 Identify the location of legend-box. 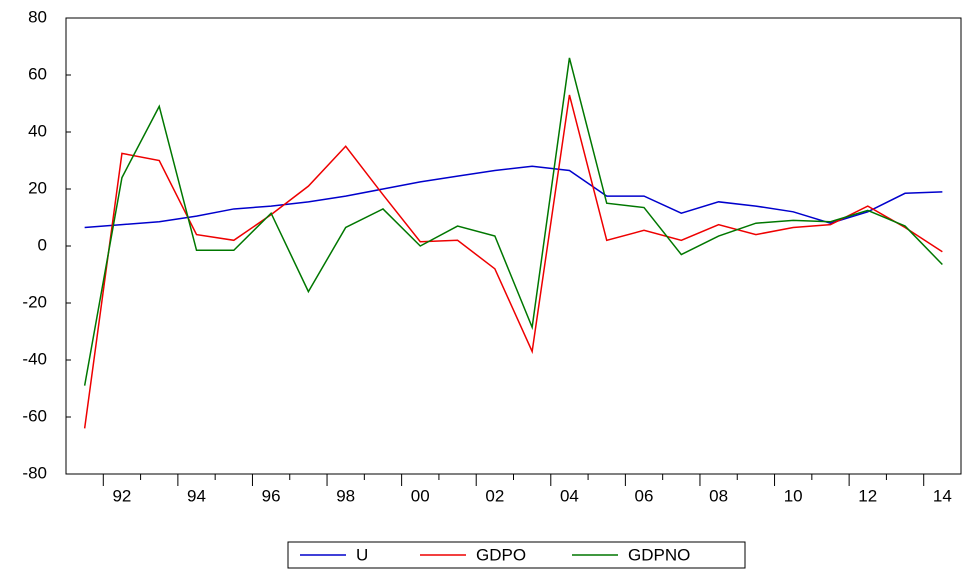
(516, 555).